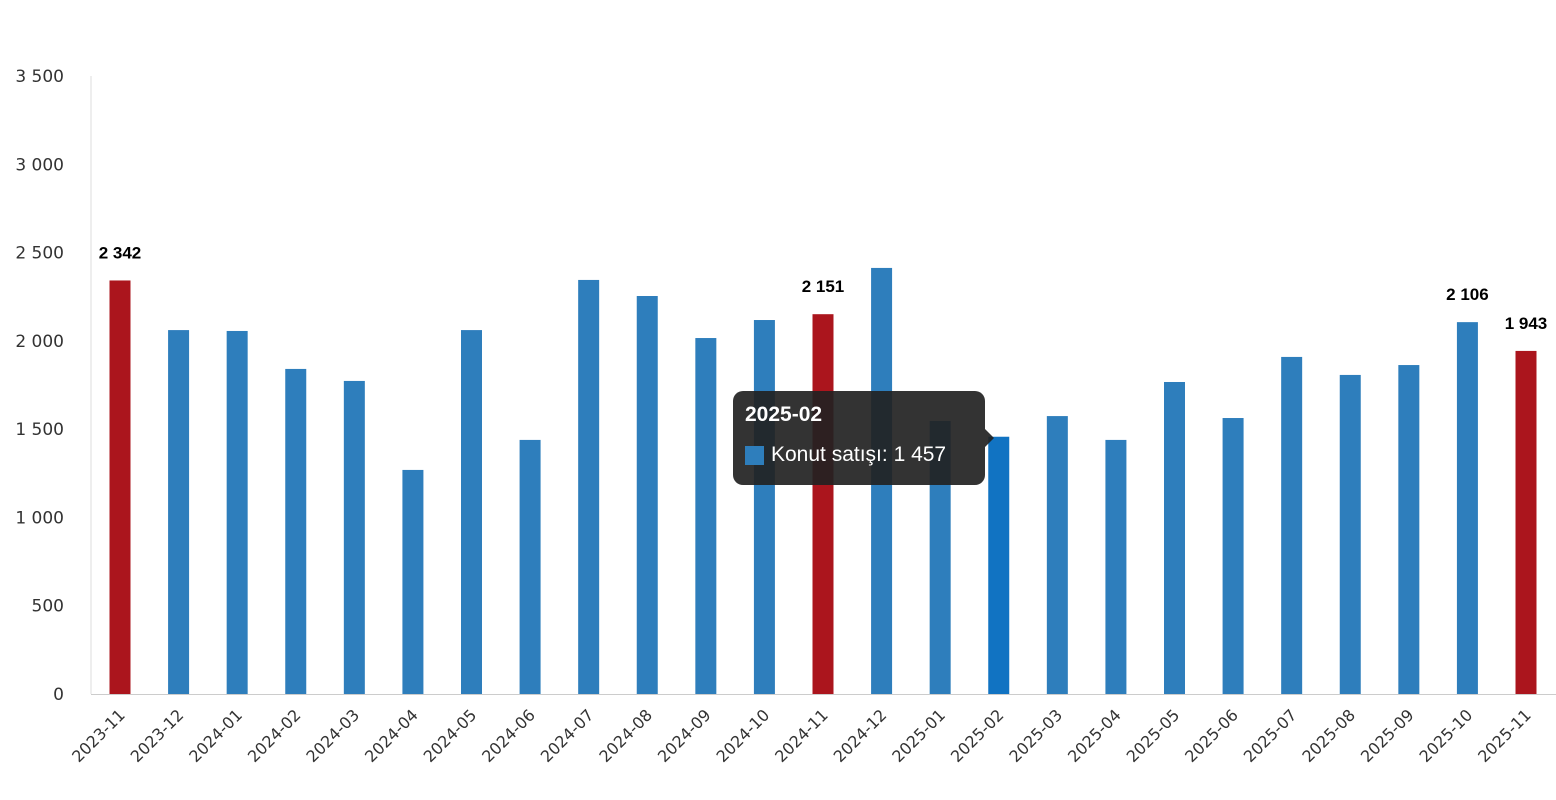  Describe the element at coordinates (120, 252) in the screenshot. I see `data-label: 2 342` at that location.